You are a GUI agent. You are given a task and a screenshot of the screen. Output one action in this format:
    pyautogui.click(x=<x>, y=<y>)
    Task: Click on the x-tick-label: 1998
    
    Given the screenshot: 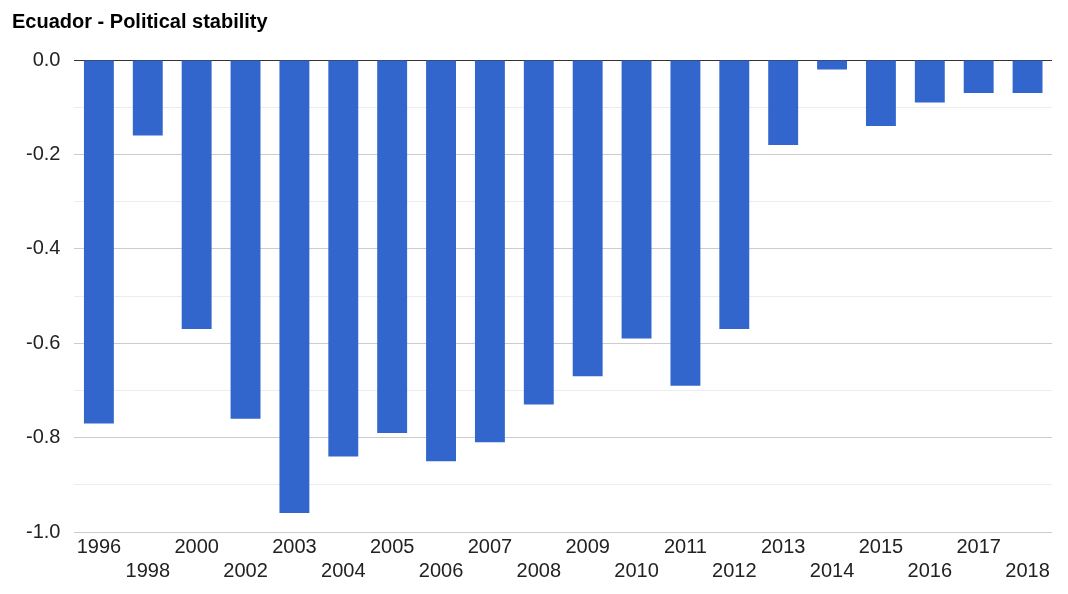 What is the action you would take?
    pyautogui.click(x=148, y=569)
    